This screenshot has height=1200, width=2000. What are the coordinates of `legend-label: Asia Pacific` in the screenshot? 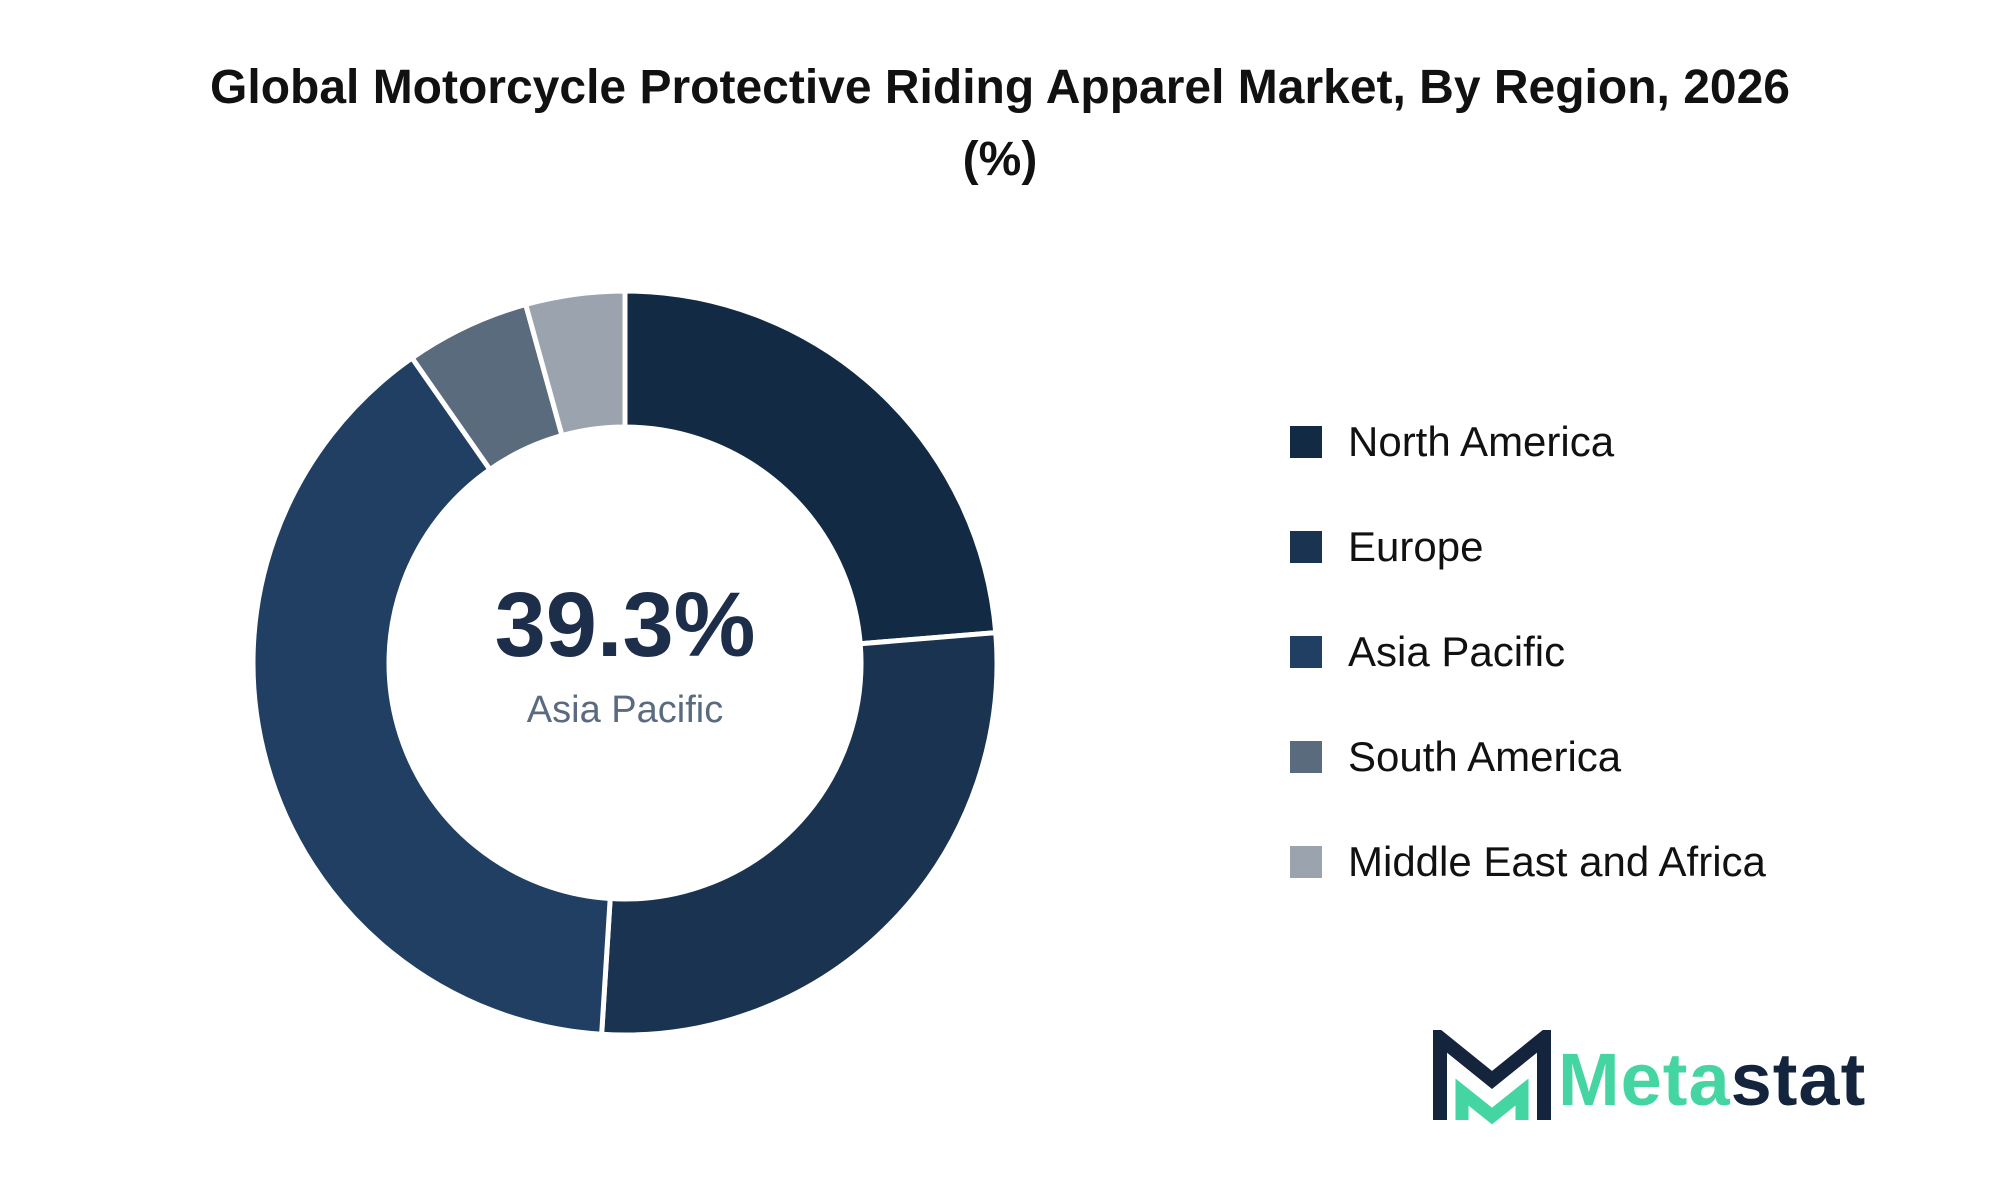 It's located at (1457, 651).